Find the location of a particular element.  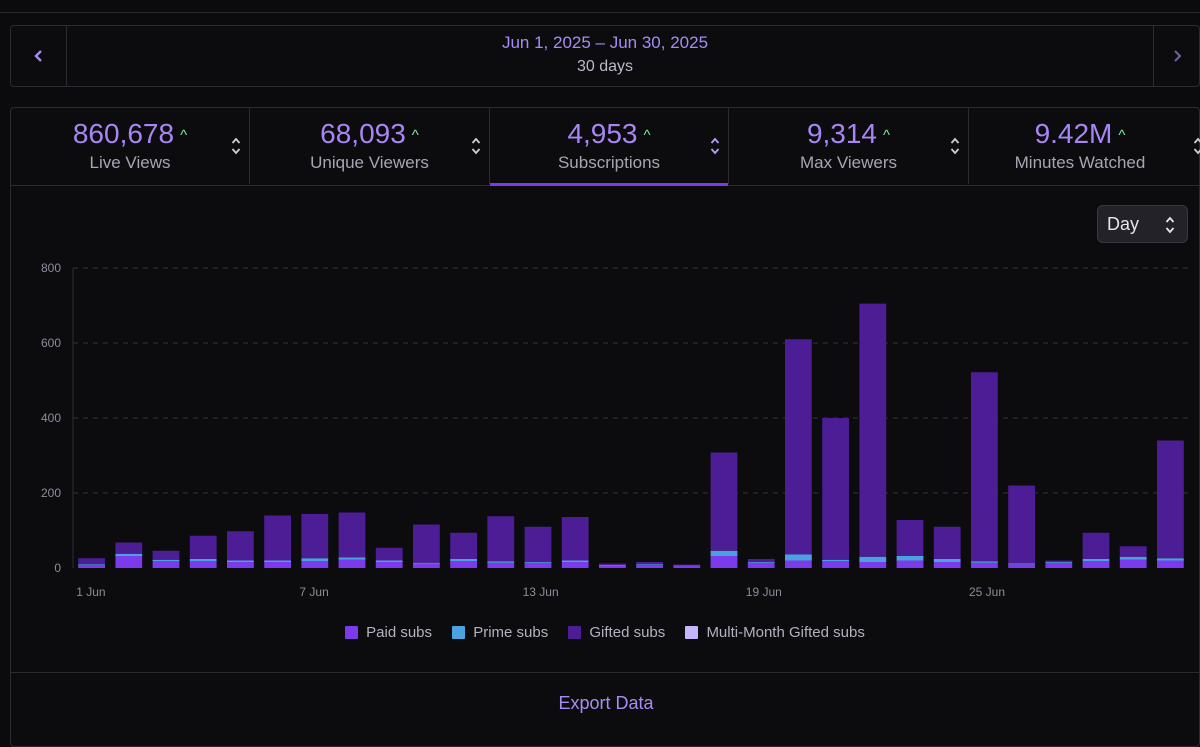

date-range-bar: Jun 1, 2025 – Jun 30, 2025 30 days is located at coordinates (605, 56).